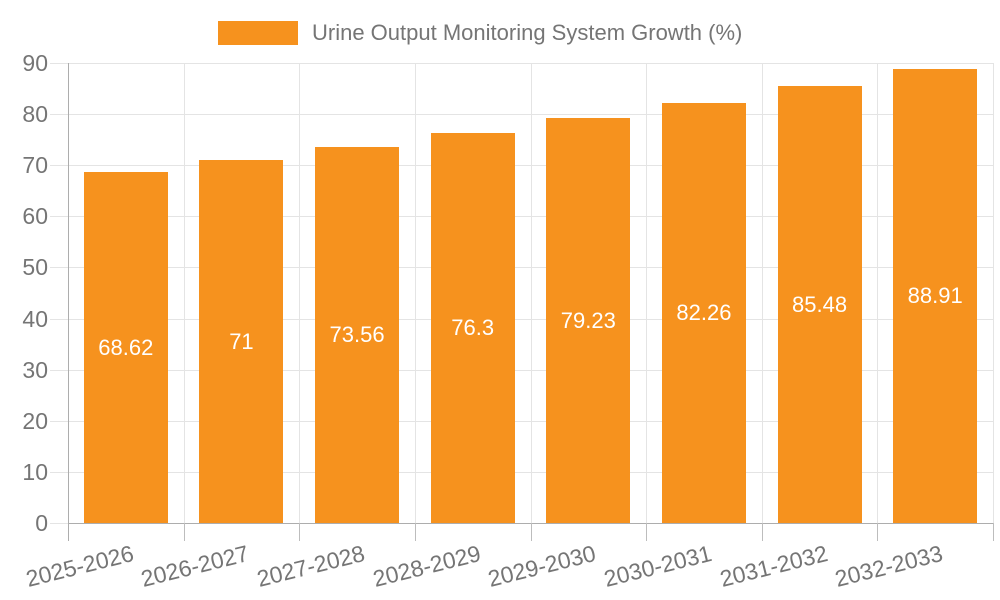 This screenshot has width=1000, height=600. I want to click on y-axis-label: 10, so click(35, 471).